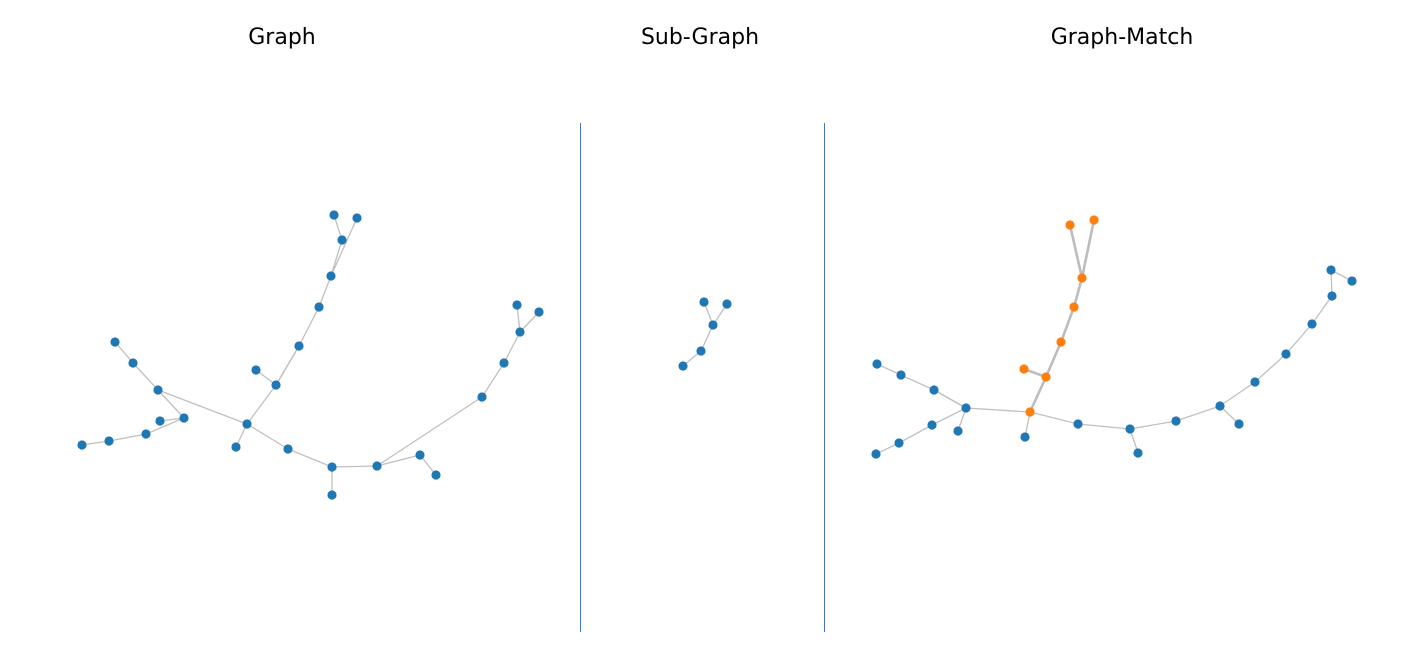 This screenshot has height=665, width=1405. I want to click on graph-edge-g10-g21, so click(267, 436).